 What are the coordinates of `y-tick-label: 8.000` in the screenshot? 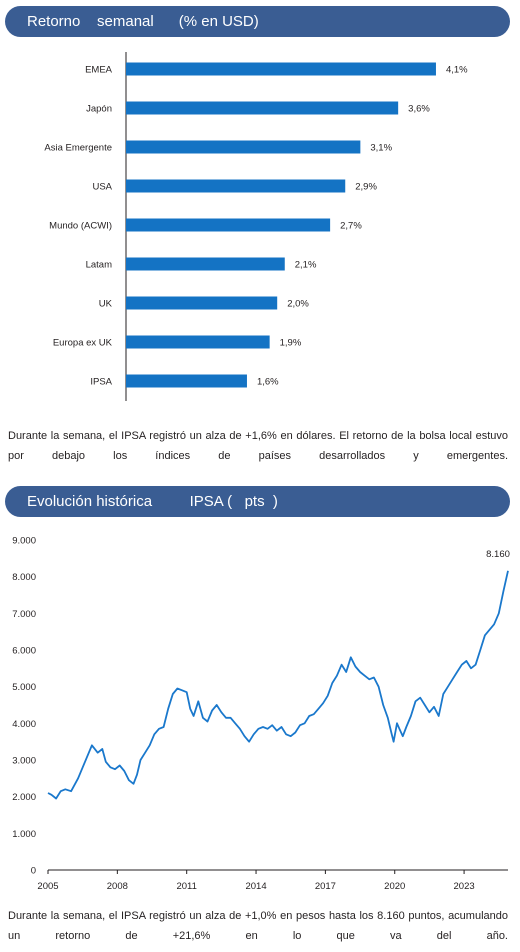 It's located at (24, 577).